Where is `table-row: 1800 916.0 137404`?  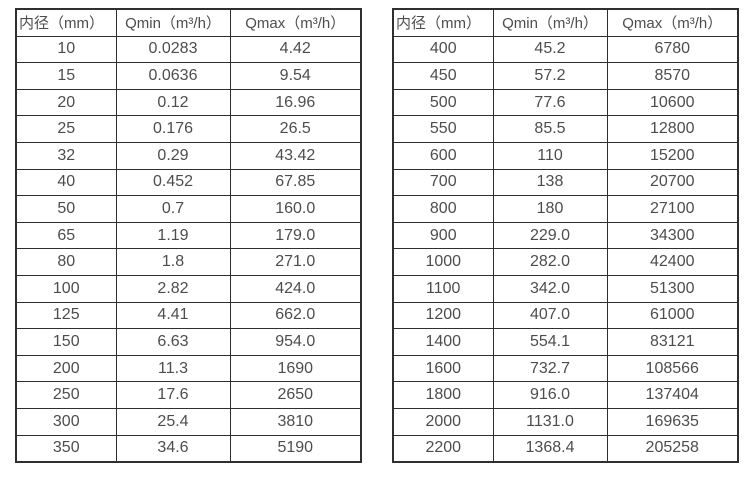 table-row: 1800 916.0 137404 is located at coordinates (565, 395).